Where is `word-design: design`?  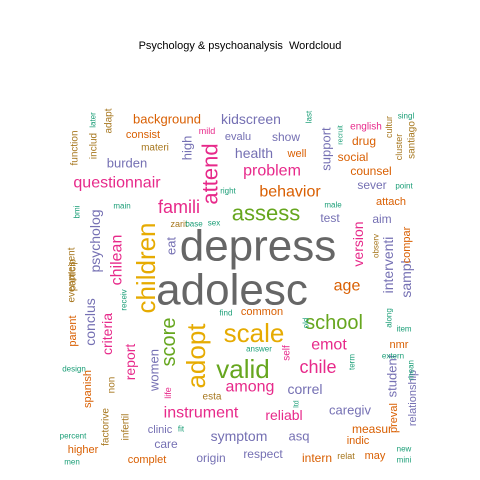
word-design: design is located at coordinates (74, 369).